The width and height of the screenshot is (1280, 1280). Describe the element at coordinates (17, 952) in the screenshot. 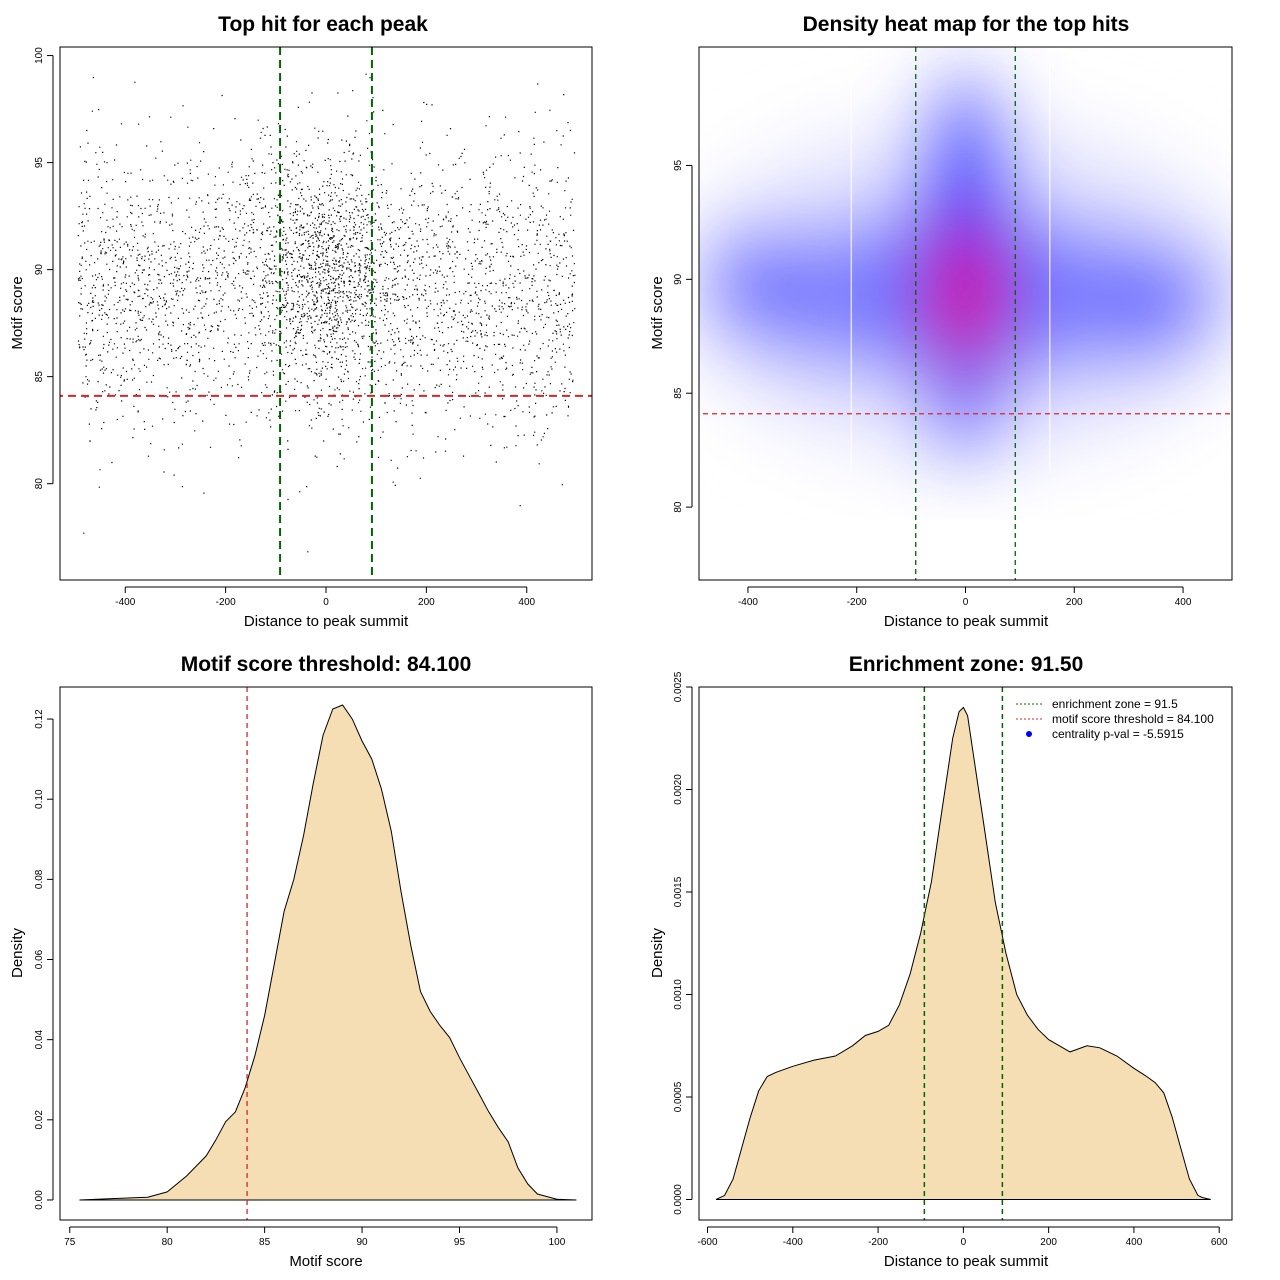

I see `score-density-y-axis-label: Density` at that location.